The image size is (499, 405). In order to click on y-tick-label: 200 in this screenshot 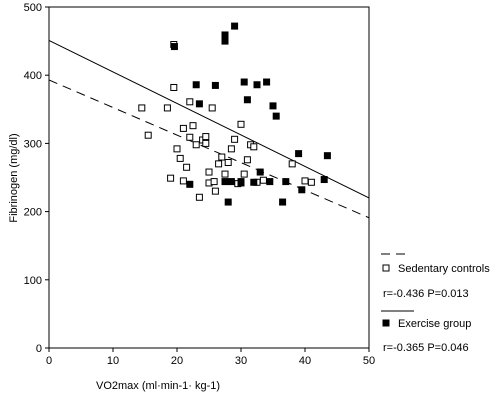, I will do `click(33, 213)`.